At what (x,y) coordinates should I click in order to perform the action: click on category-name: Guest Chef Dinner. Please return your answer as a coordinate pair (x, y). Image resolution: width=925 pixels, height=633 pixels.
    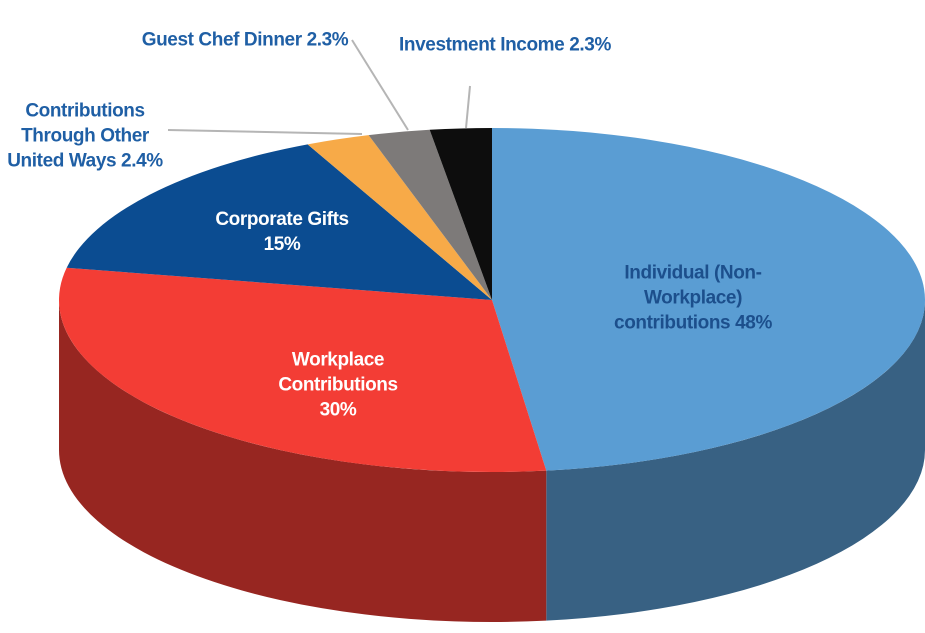
    Looking at the image, I should click on (221, 40).